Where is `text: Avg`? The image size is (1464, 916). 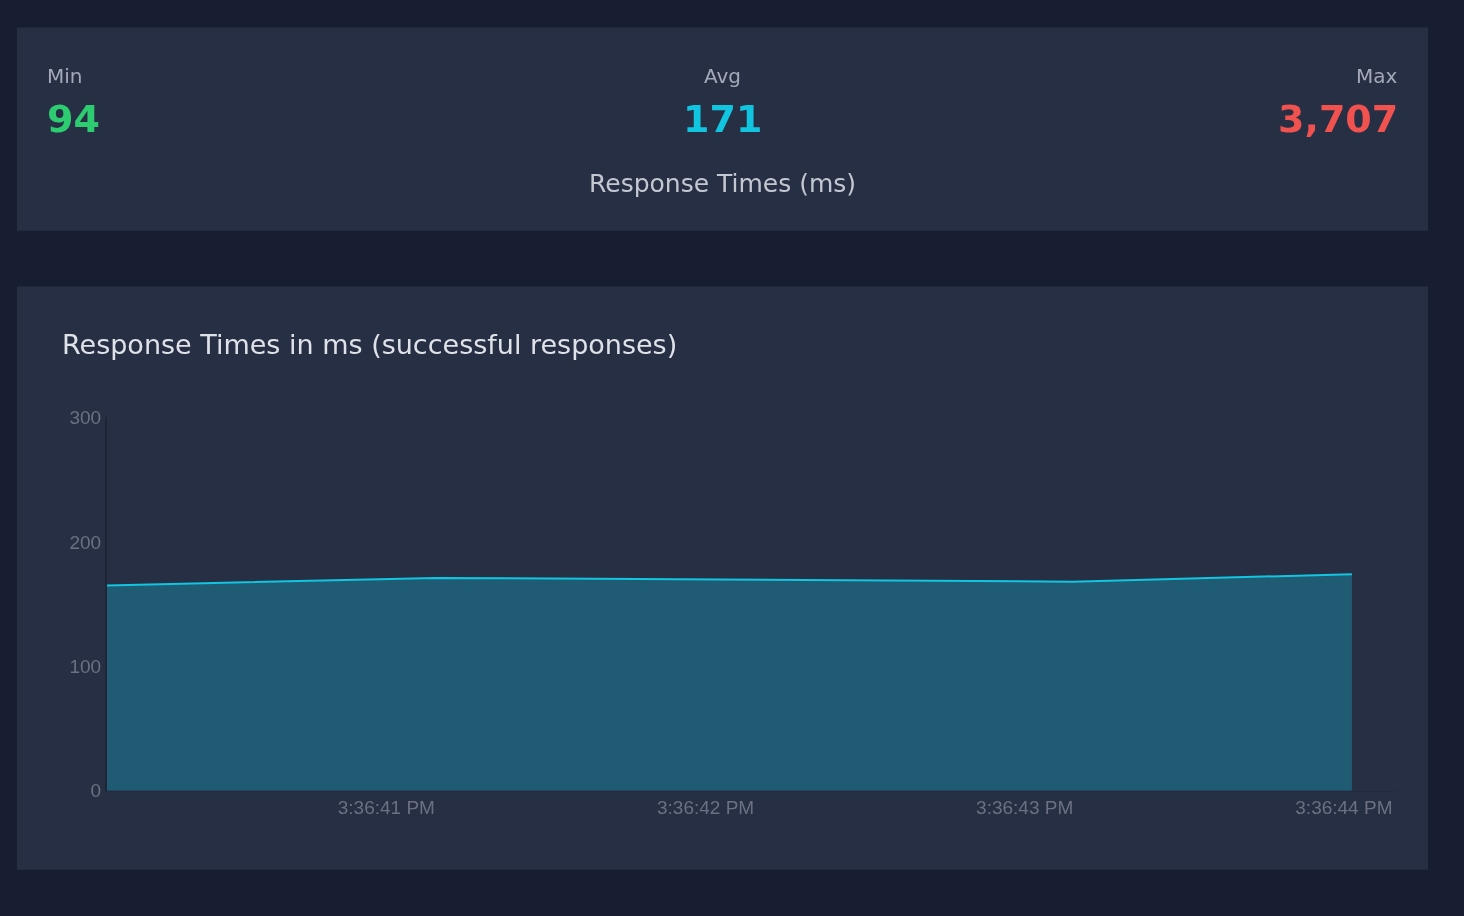
text: Avg is located at coordinates (723, 76).